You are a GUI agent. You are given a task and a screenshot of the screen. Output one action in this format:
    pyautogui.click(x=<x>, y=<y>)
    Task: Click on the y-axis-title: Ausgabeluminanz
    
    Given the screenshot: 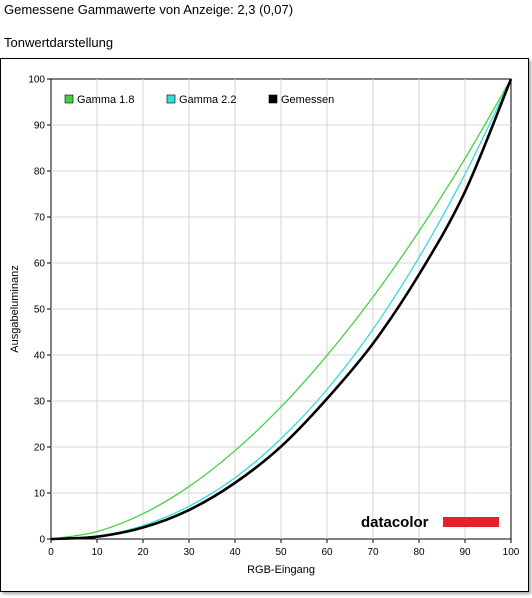 What is the action you would take?
    pyautogui.click(x=15, y=308)
    